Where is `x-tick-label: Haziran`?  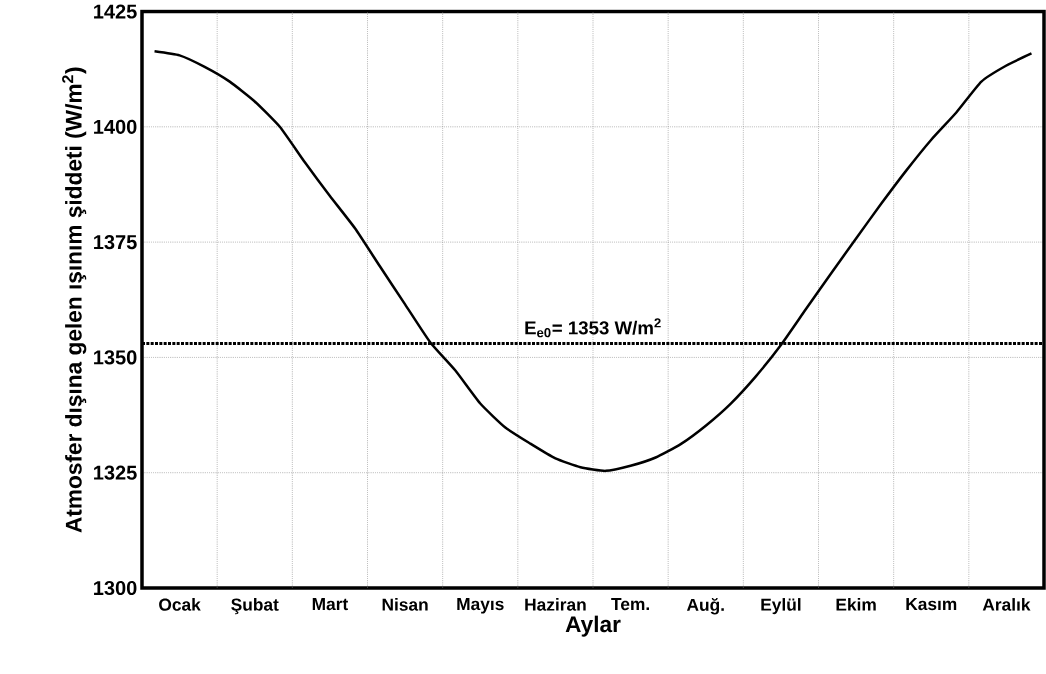 x-tick-label: Haziran is located at coordinates (555, 604).